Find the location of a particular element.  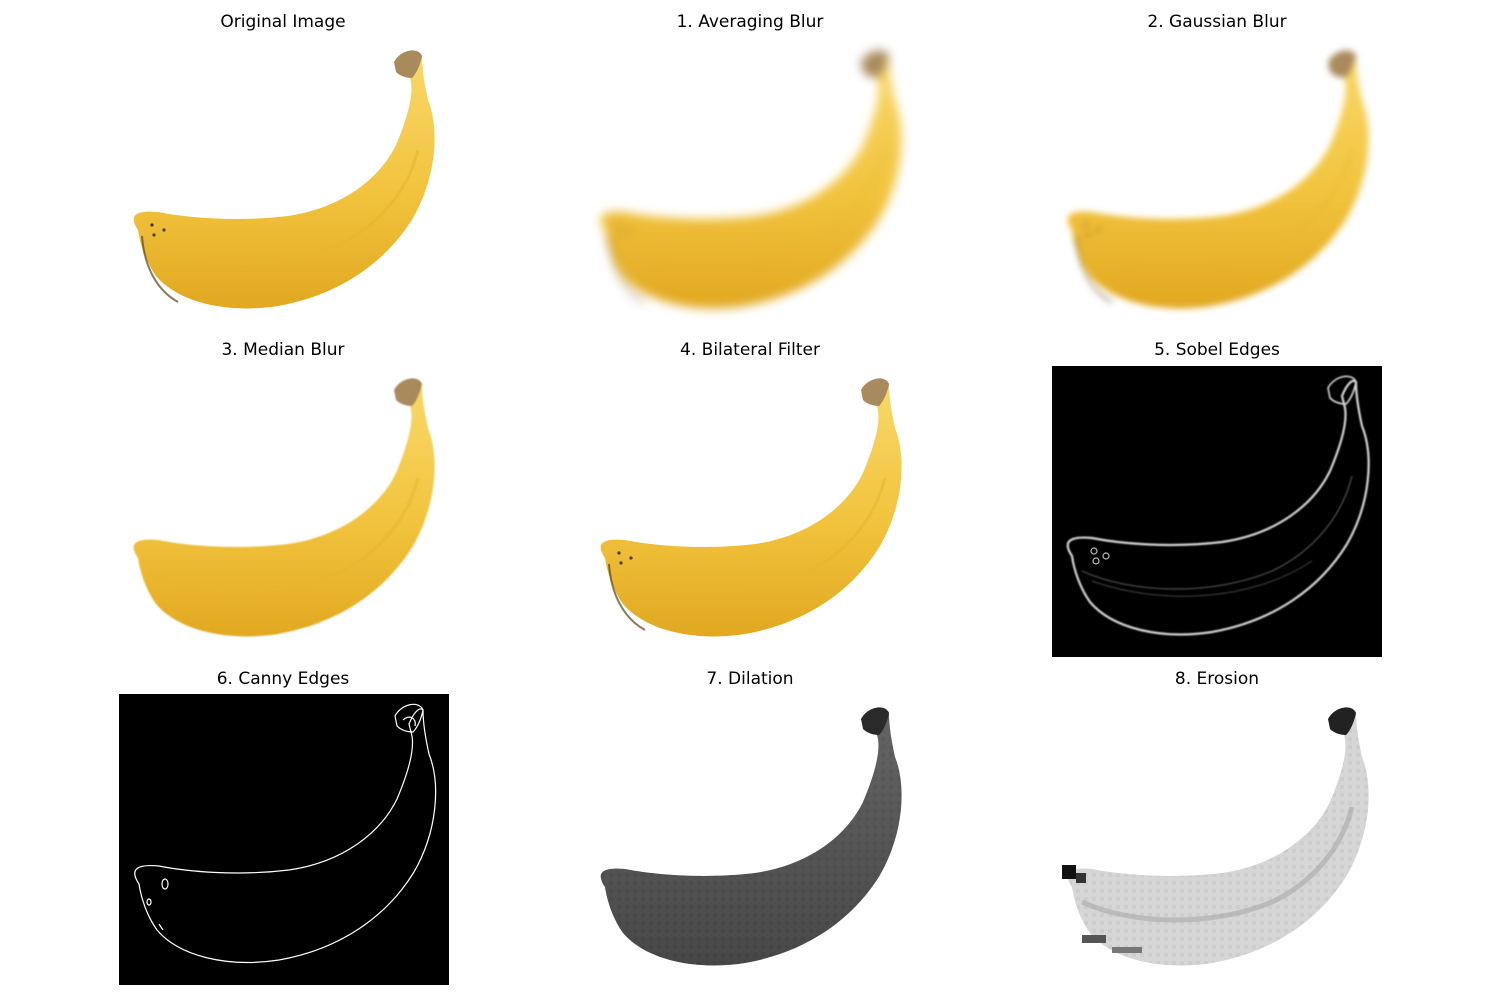

image-erosion is located at coordinates (1217, 842).